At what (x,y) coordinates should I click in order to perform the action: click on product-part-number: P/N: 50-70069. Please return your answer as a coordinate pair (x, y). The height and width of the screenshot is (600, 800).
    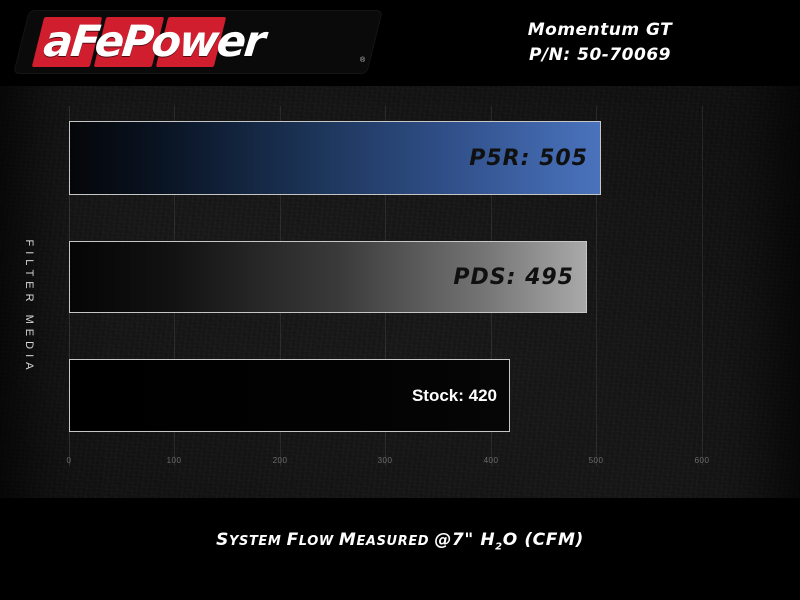
    Looking at the image, I should click on (600, 55).